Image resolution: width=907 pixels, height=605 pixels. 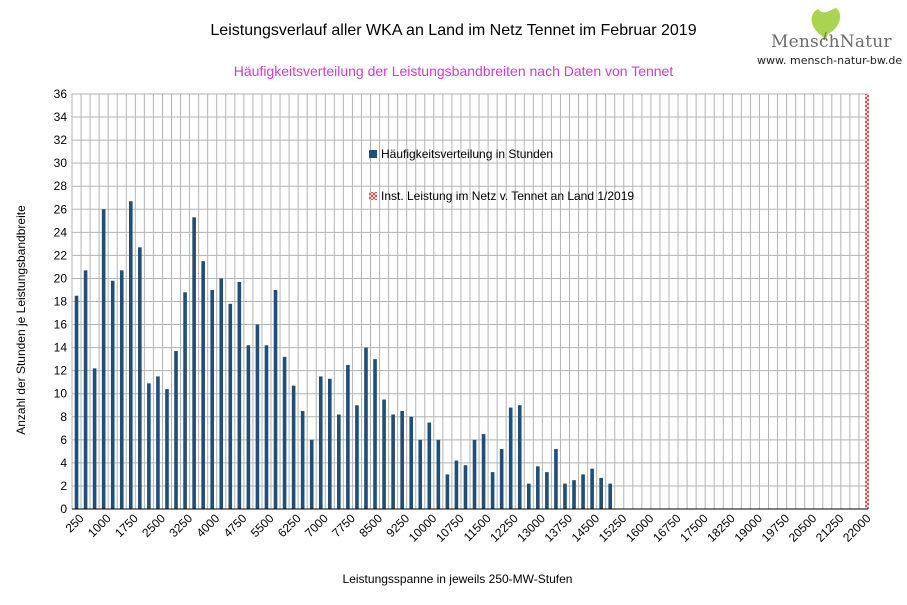 What do you see at coordinates (61, 302) in the screenshot?
I see `y-tick-label: 18` at bounding box center [61, 302].